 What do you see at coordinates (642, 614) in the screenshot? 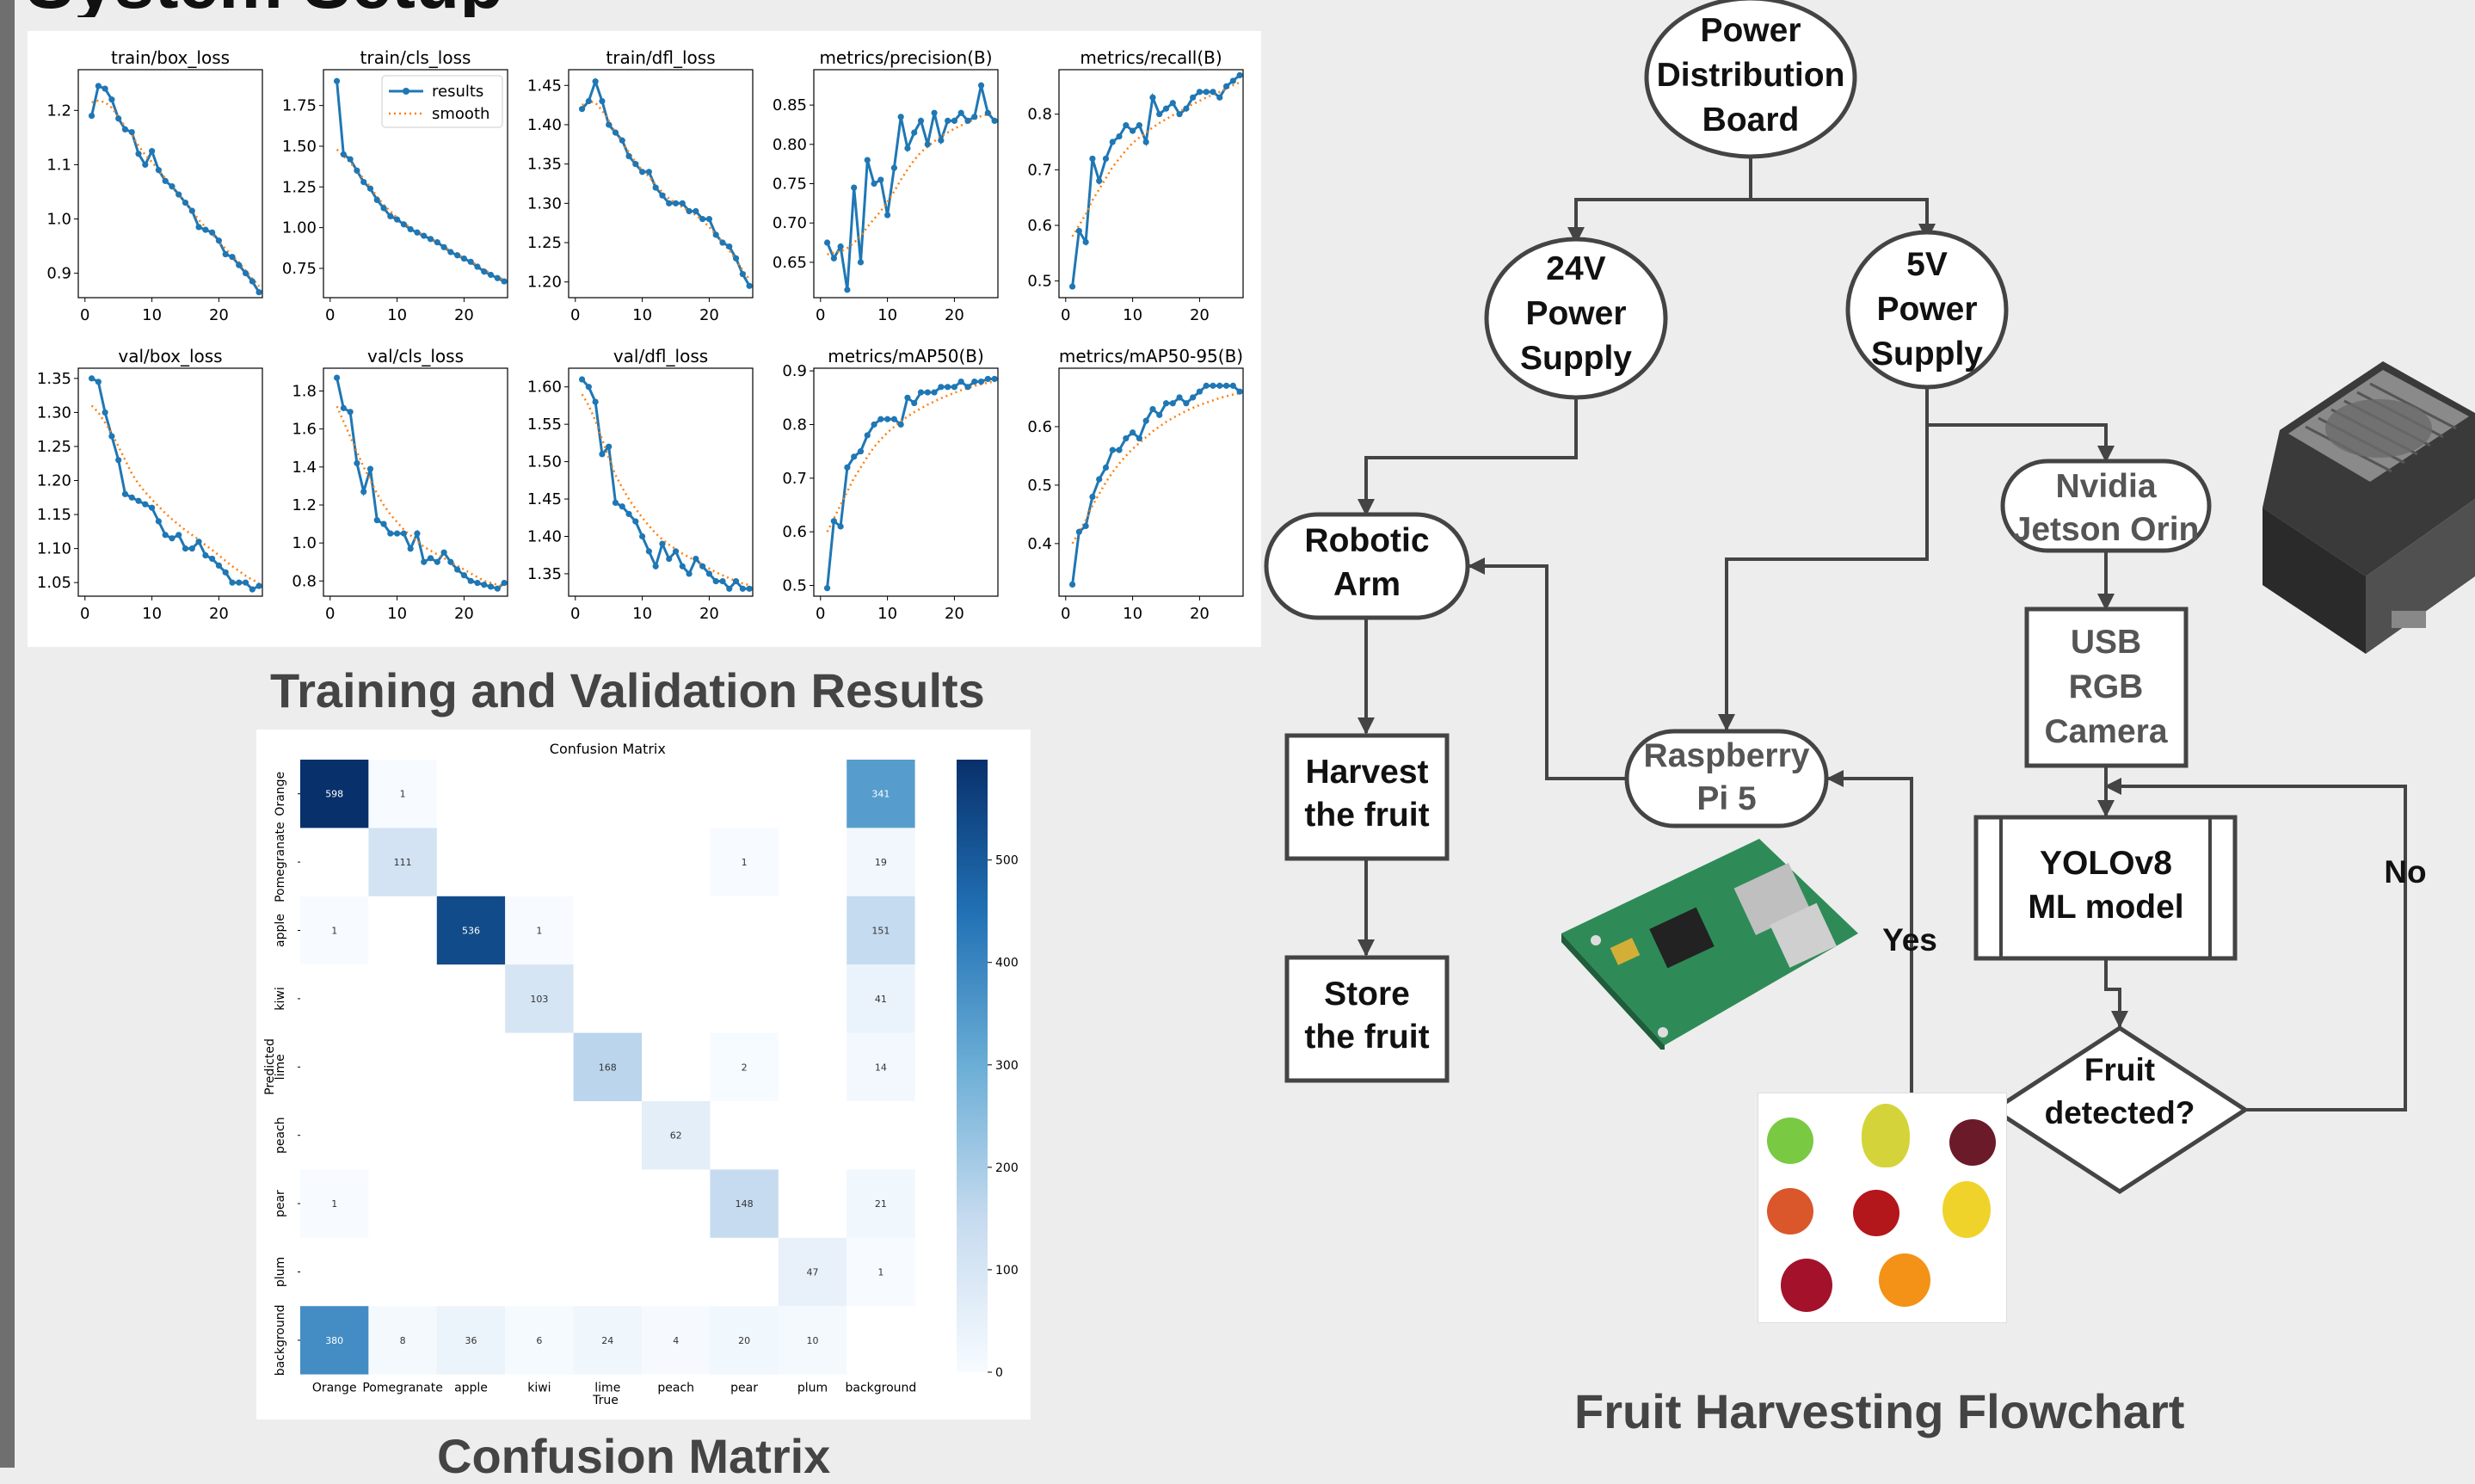
I see `x-tick-label: 10` at bounding box center [642, 614].